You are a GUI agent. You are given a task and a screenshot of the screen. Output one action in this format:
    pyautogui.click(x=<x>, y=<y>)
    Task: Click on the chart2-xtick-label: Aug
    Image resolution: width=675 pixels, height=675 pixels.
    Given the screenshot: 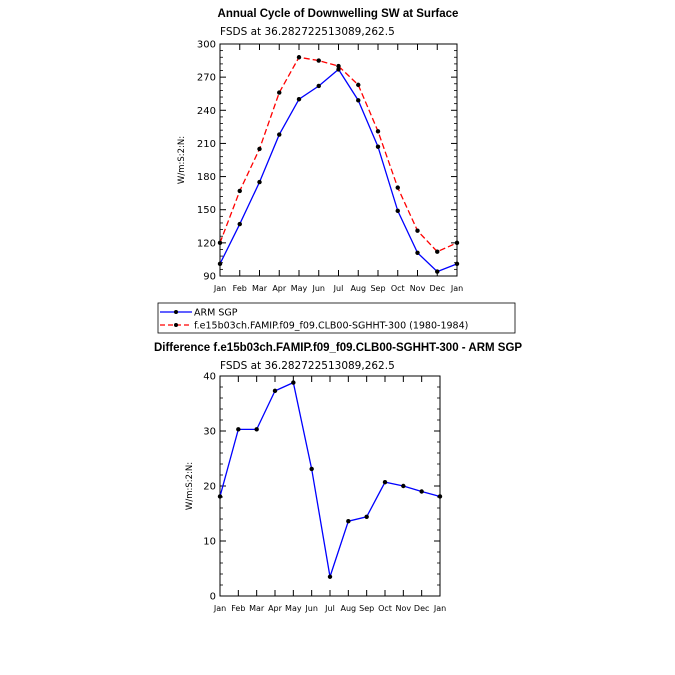 What is the action you would take?
    pyautogui.click(x=349, y=608)
    